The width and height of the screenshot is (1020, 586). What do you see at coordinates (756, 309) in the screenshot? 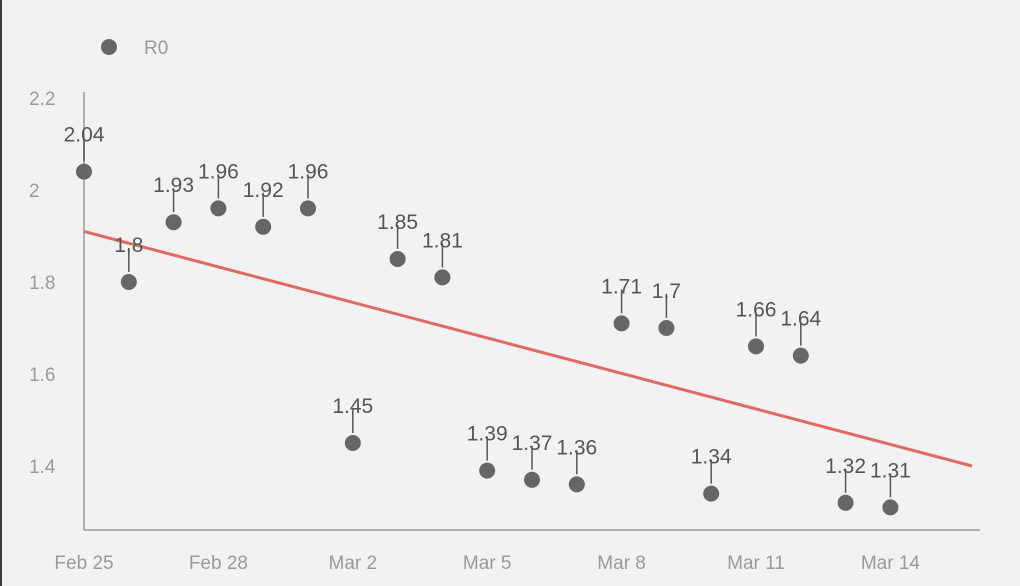
I see `data-label: 1.66` at bounding box center [756, 309].